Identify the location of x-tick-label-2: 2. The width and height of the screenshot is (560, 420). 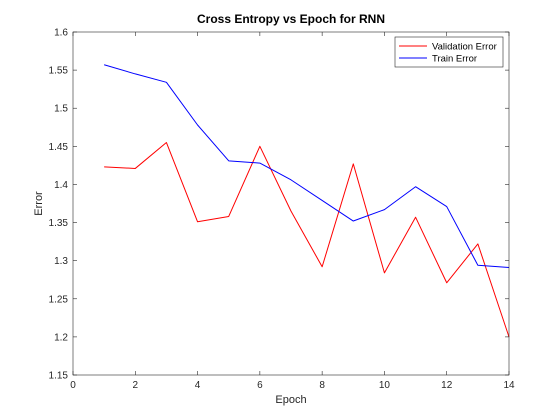
(136, 385).